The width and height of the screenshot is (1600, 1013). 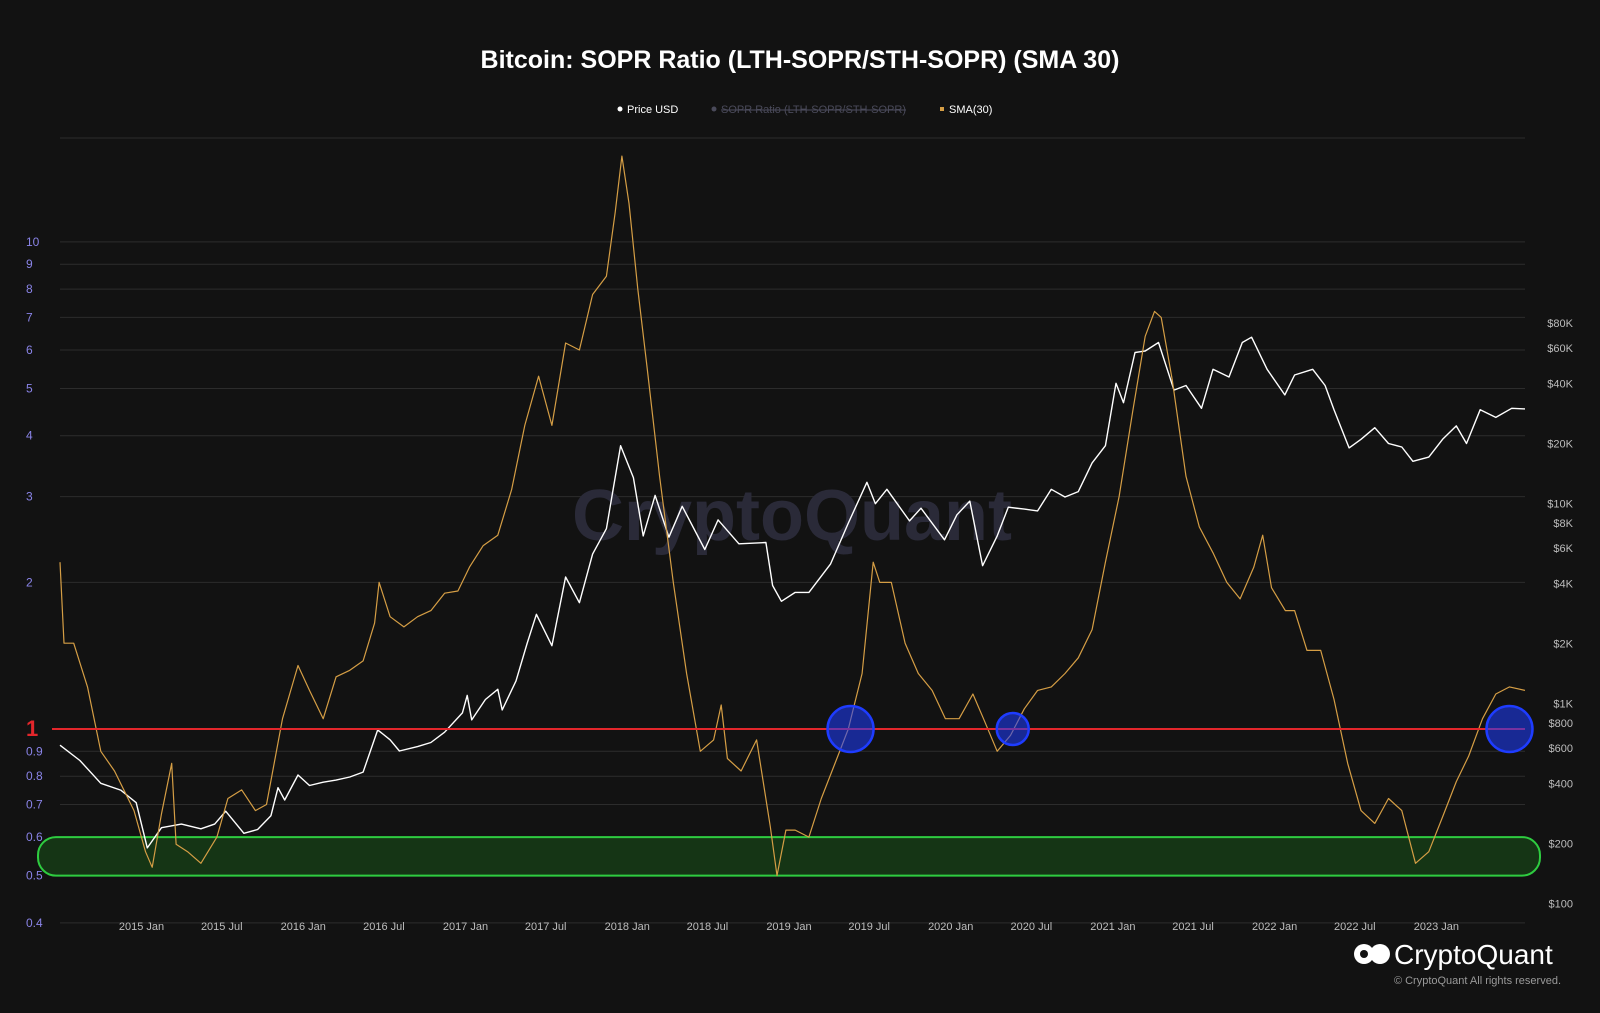 I want to click on x-tick-label: 2018 Jan, so click(x=627, y=927).